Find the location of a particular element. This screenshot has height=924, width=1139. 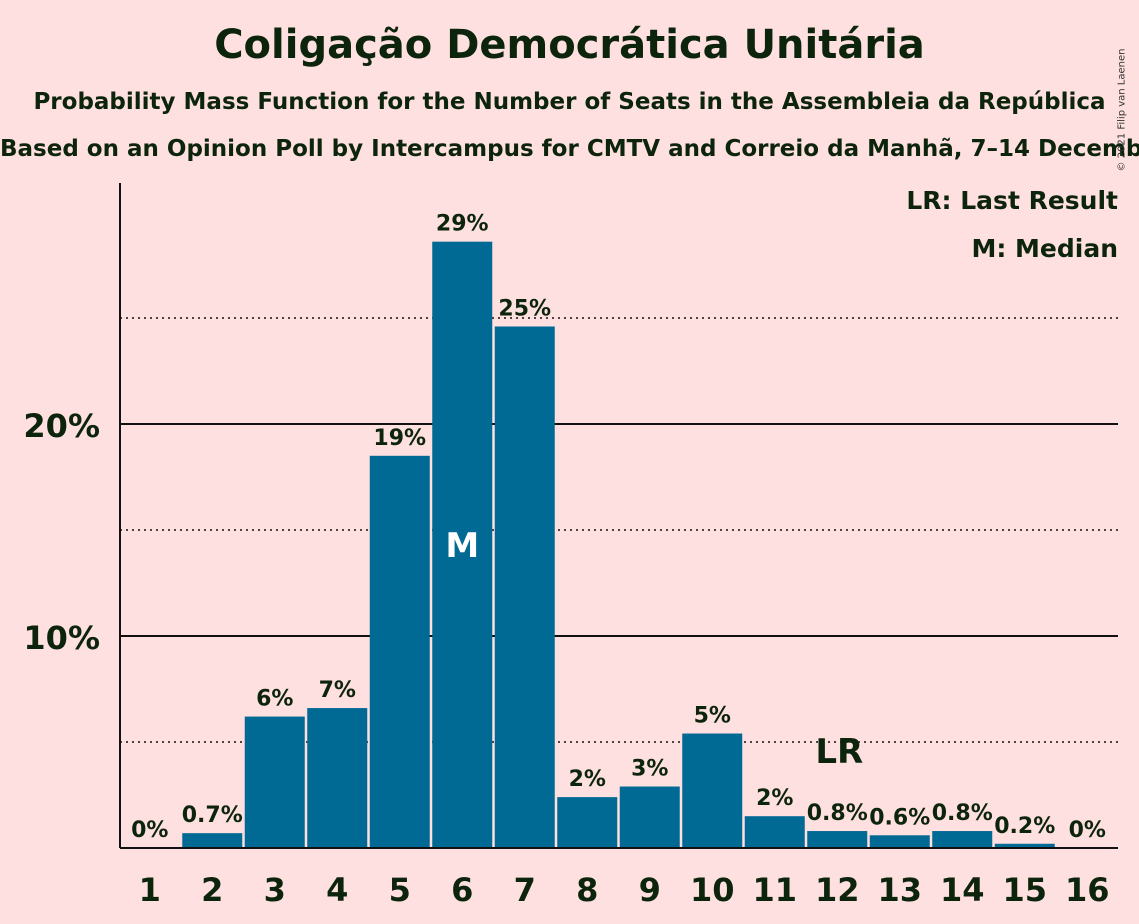

x-tick-label: 1 is located at coordinates (150, 890).